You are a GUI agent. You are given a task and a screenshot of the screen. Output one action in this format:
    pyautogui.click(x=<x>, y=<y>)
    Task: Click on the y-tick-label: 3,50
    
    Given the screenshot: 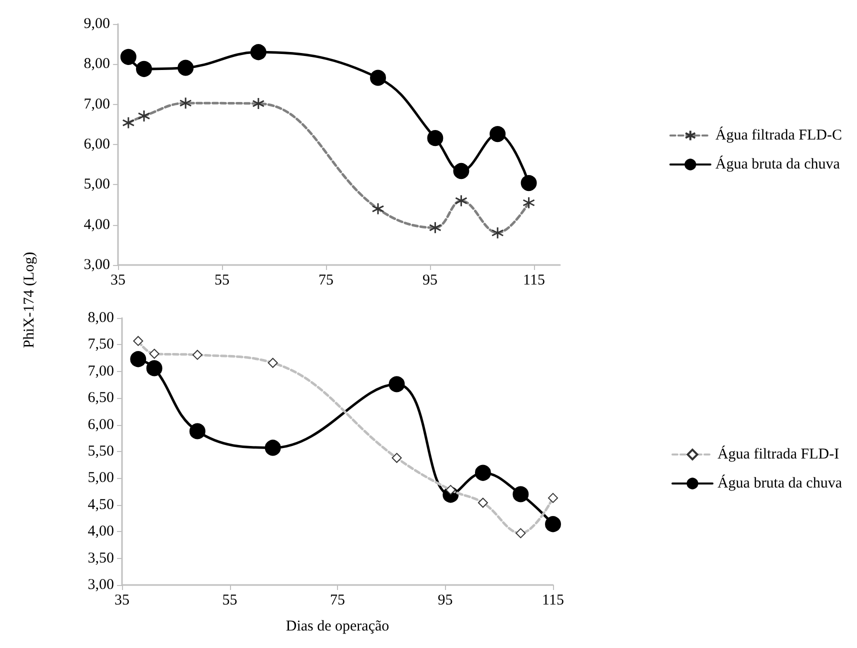 What is the action you would take?
    pyautogui.click(x=101, y=558)
    